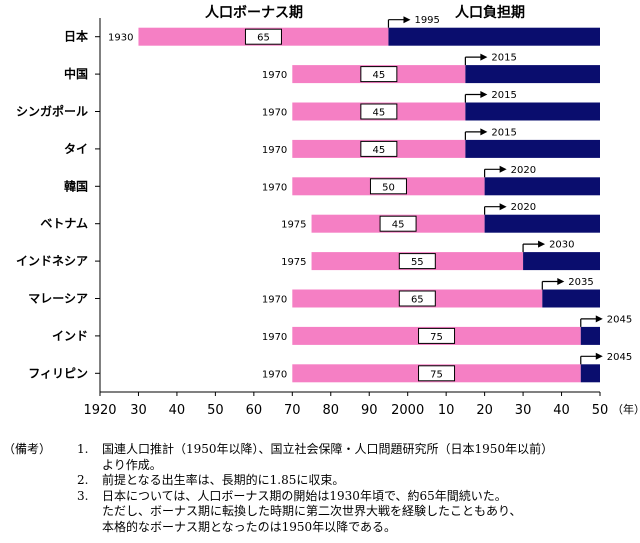  What do you see at coordinates (484, 410) in the screenshot?
I see `x-tick-label: 20` at bounding box center [484, 410].